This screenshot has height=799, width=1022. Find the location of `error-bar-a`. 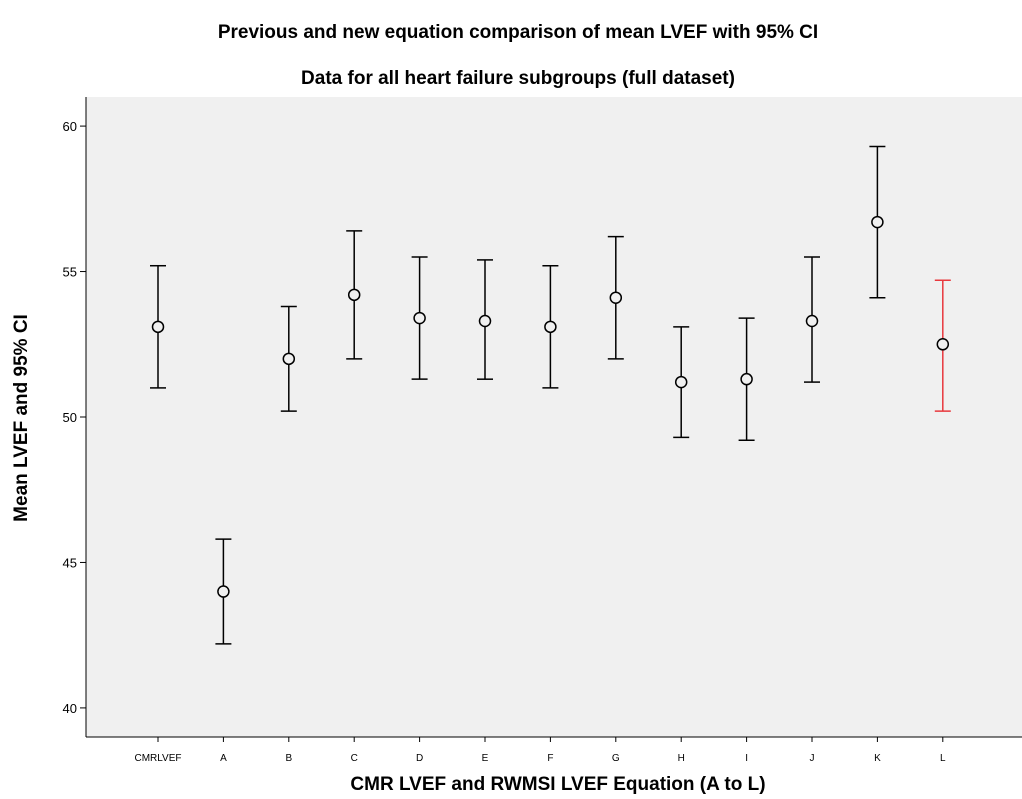

error-bar-a is located at coordinates (223, 591).